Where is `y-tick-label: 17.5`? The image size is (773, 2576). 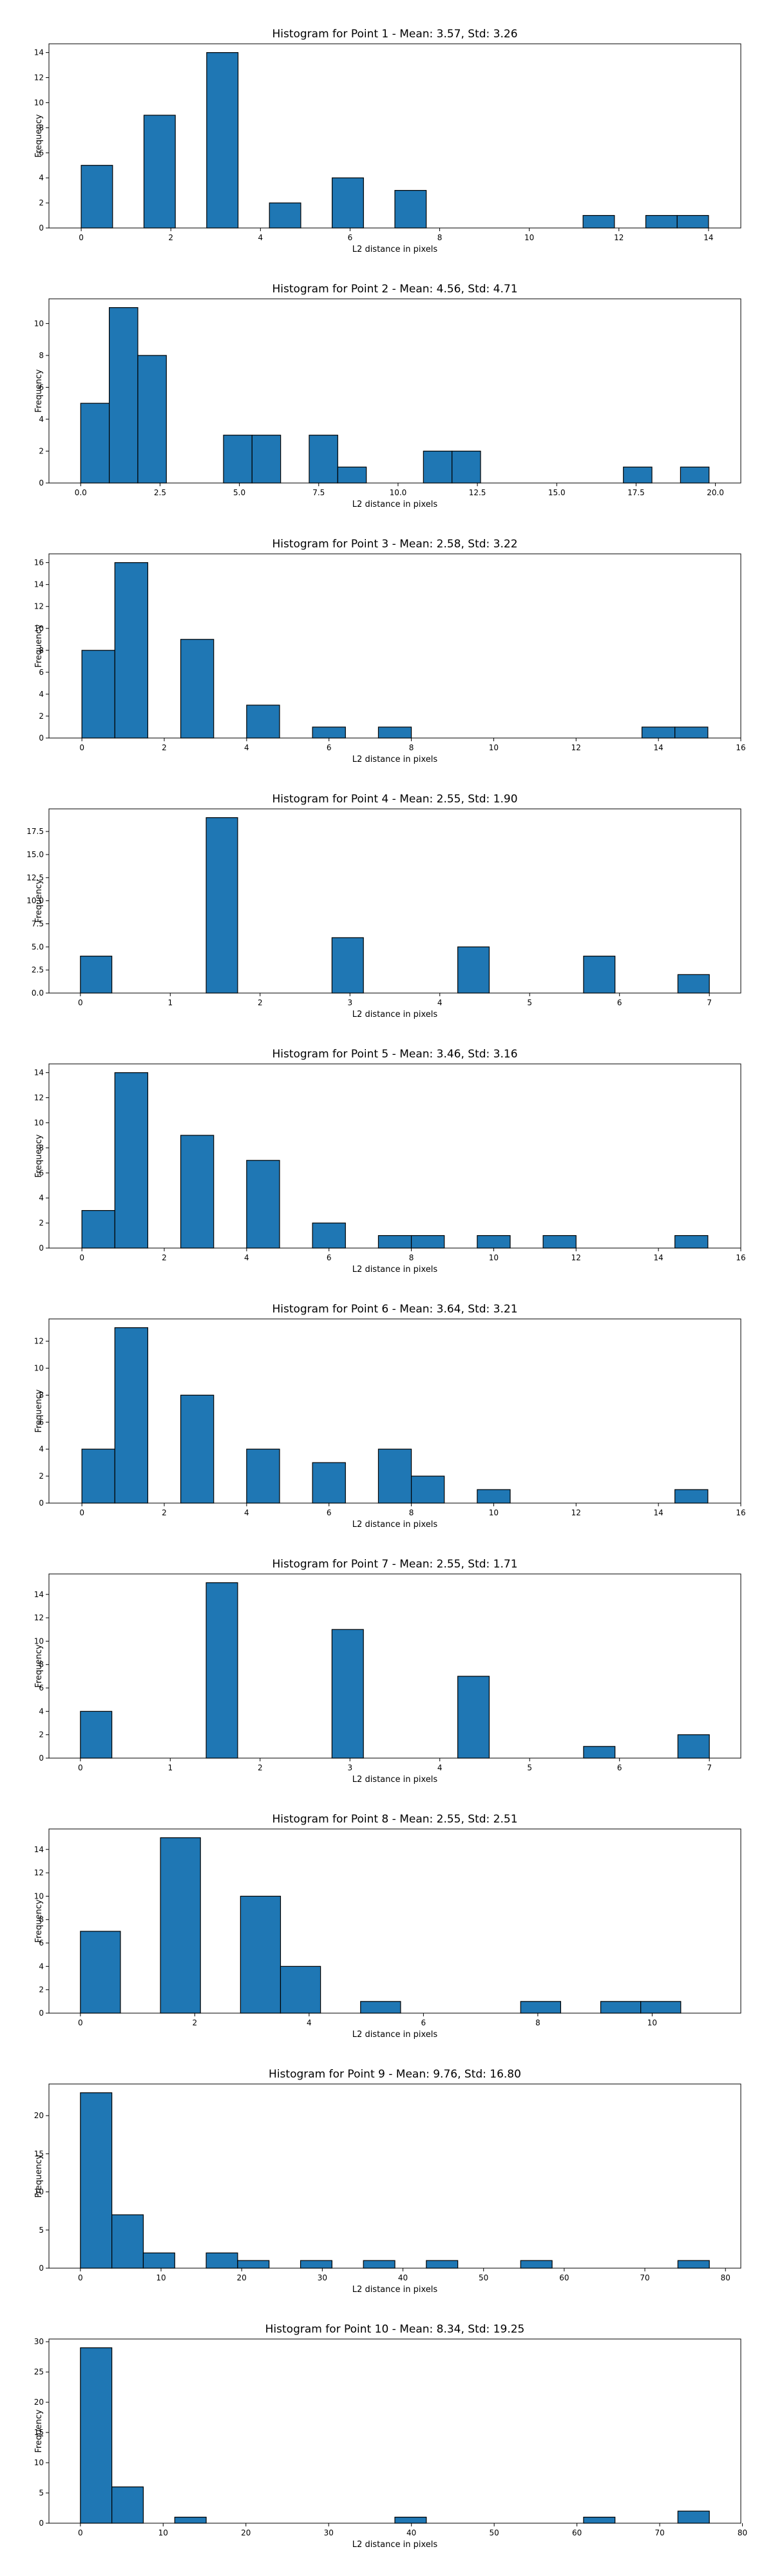
y-tick-label: 17.5 is located at coordinates (35, 831).